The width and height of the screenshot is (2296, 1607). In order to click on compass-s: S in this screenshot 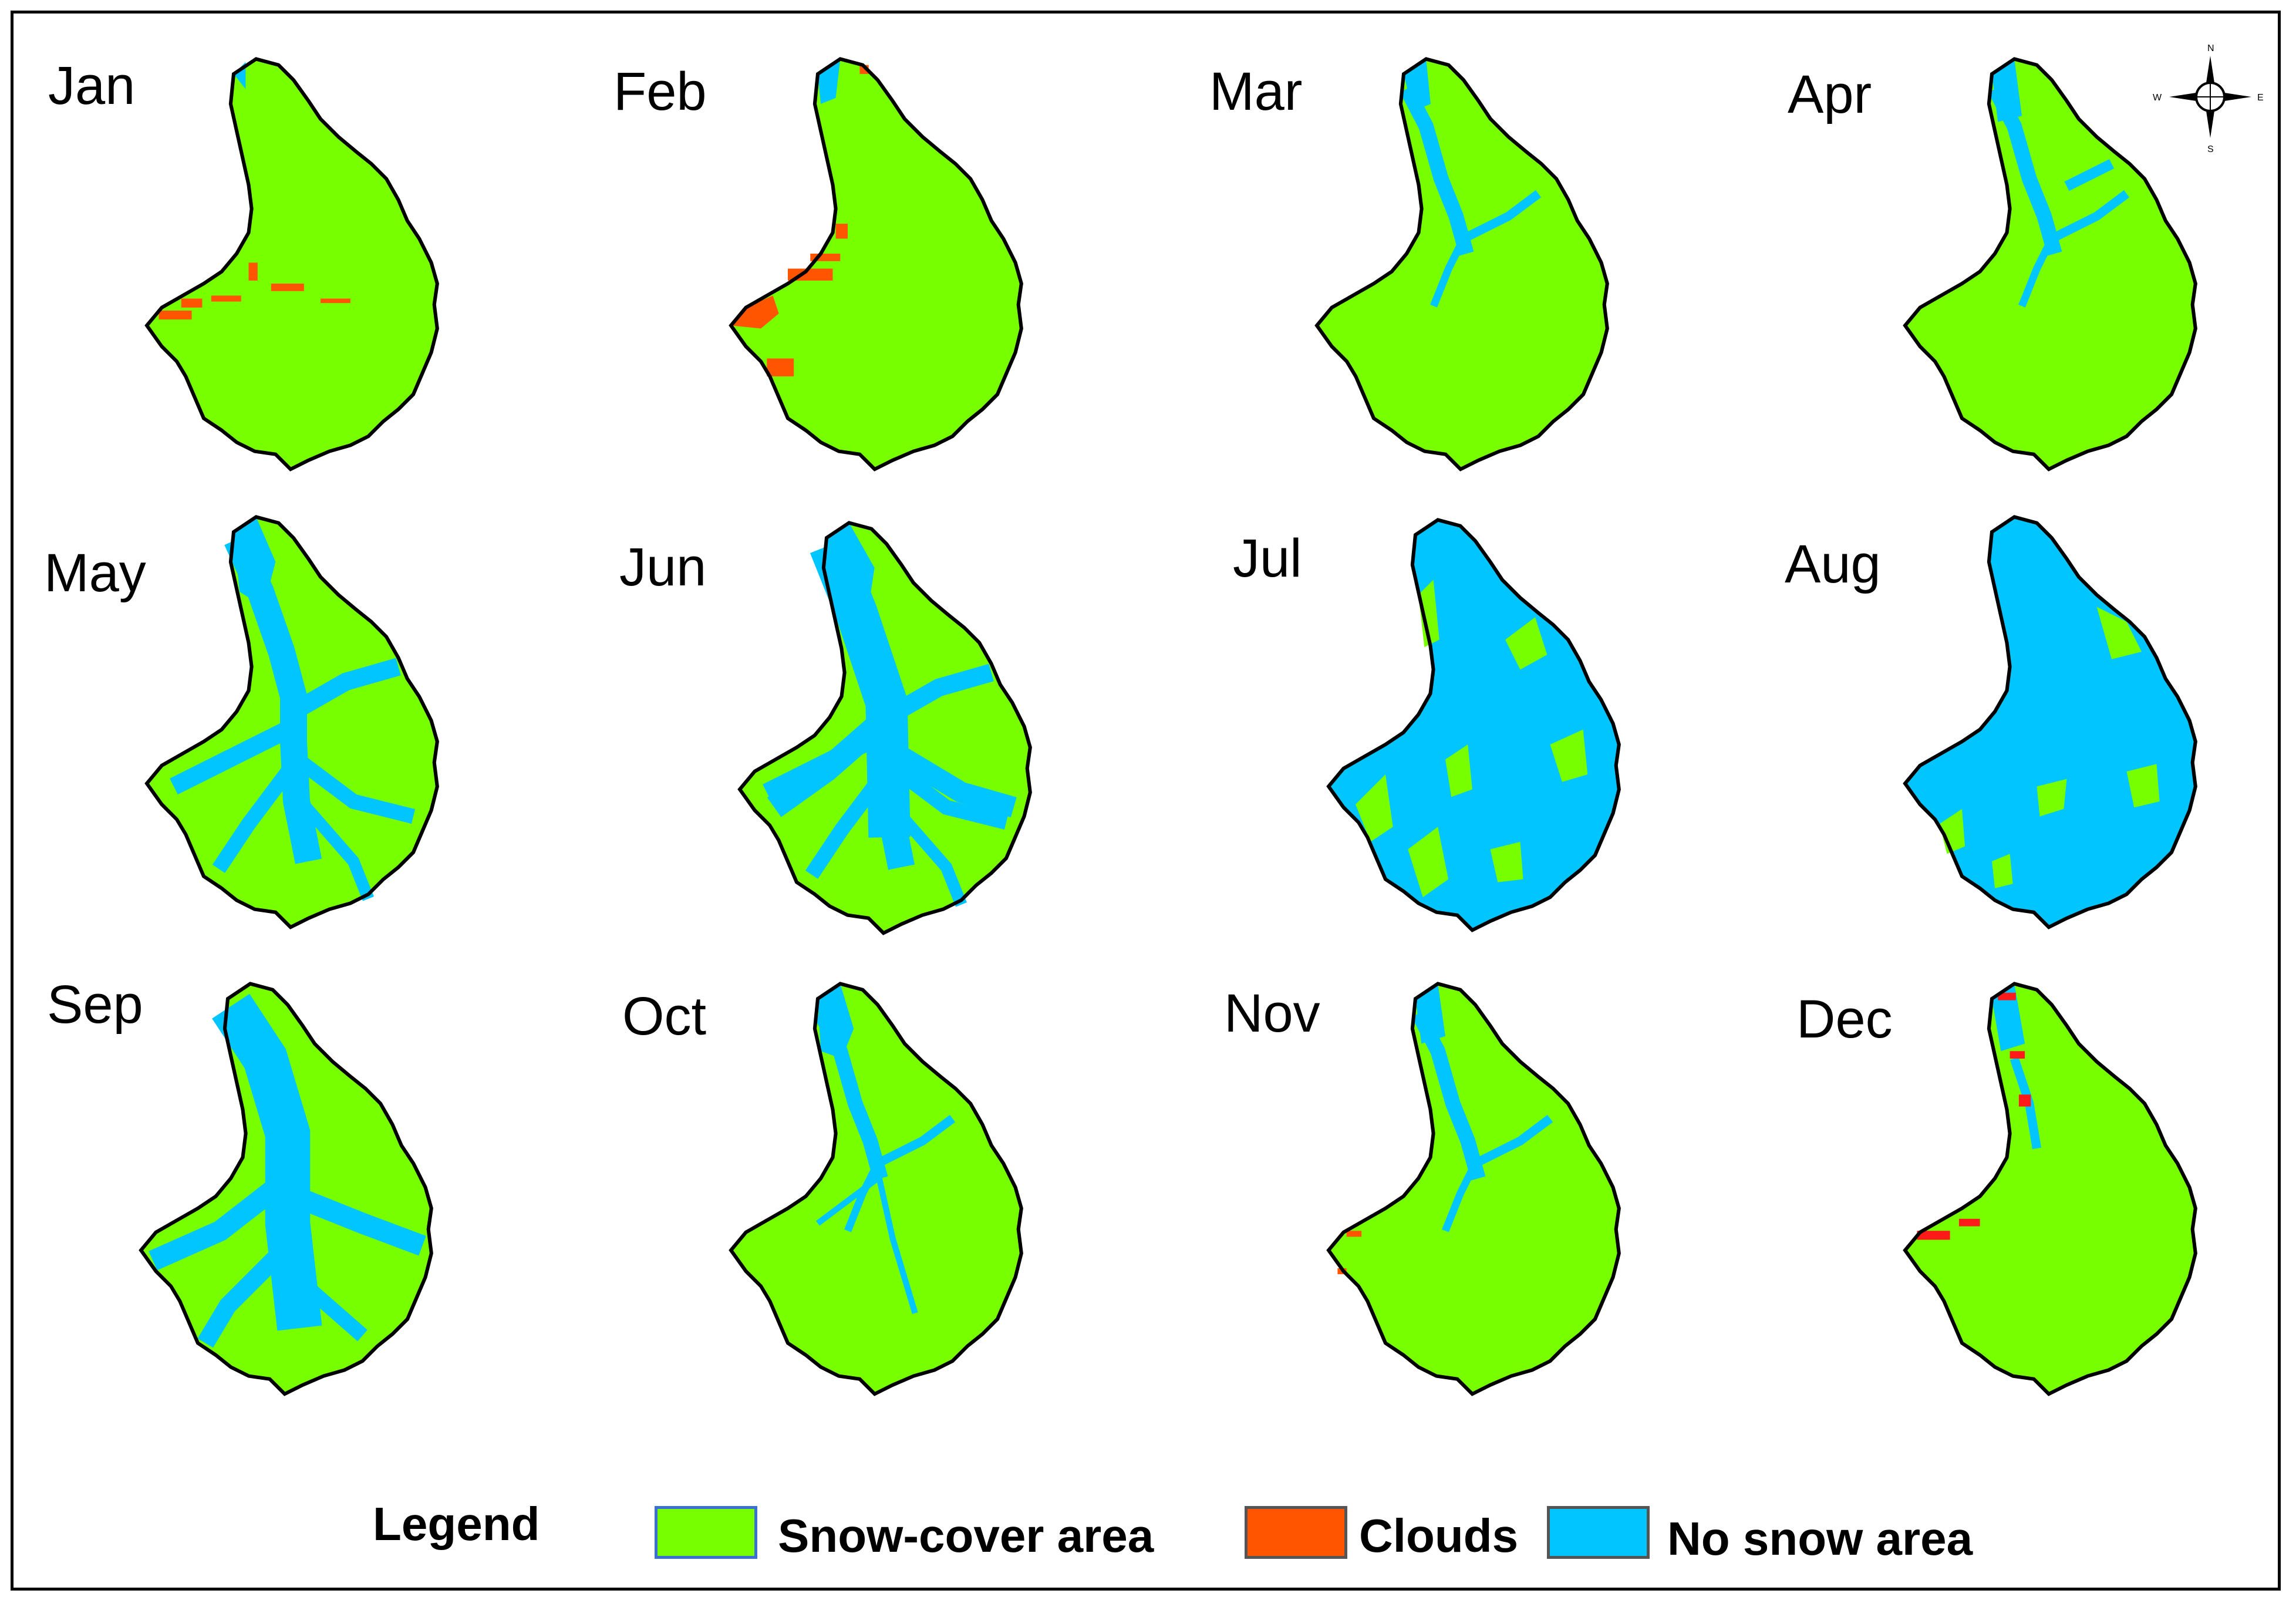, I will do `click(2210, 149)`.